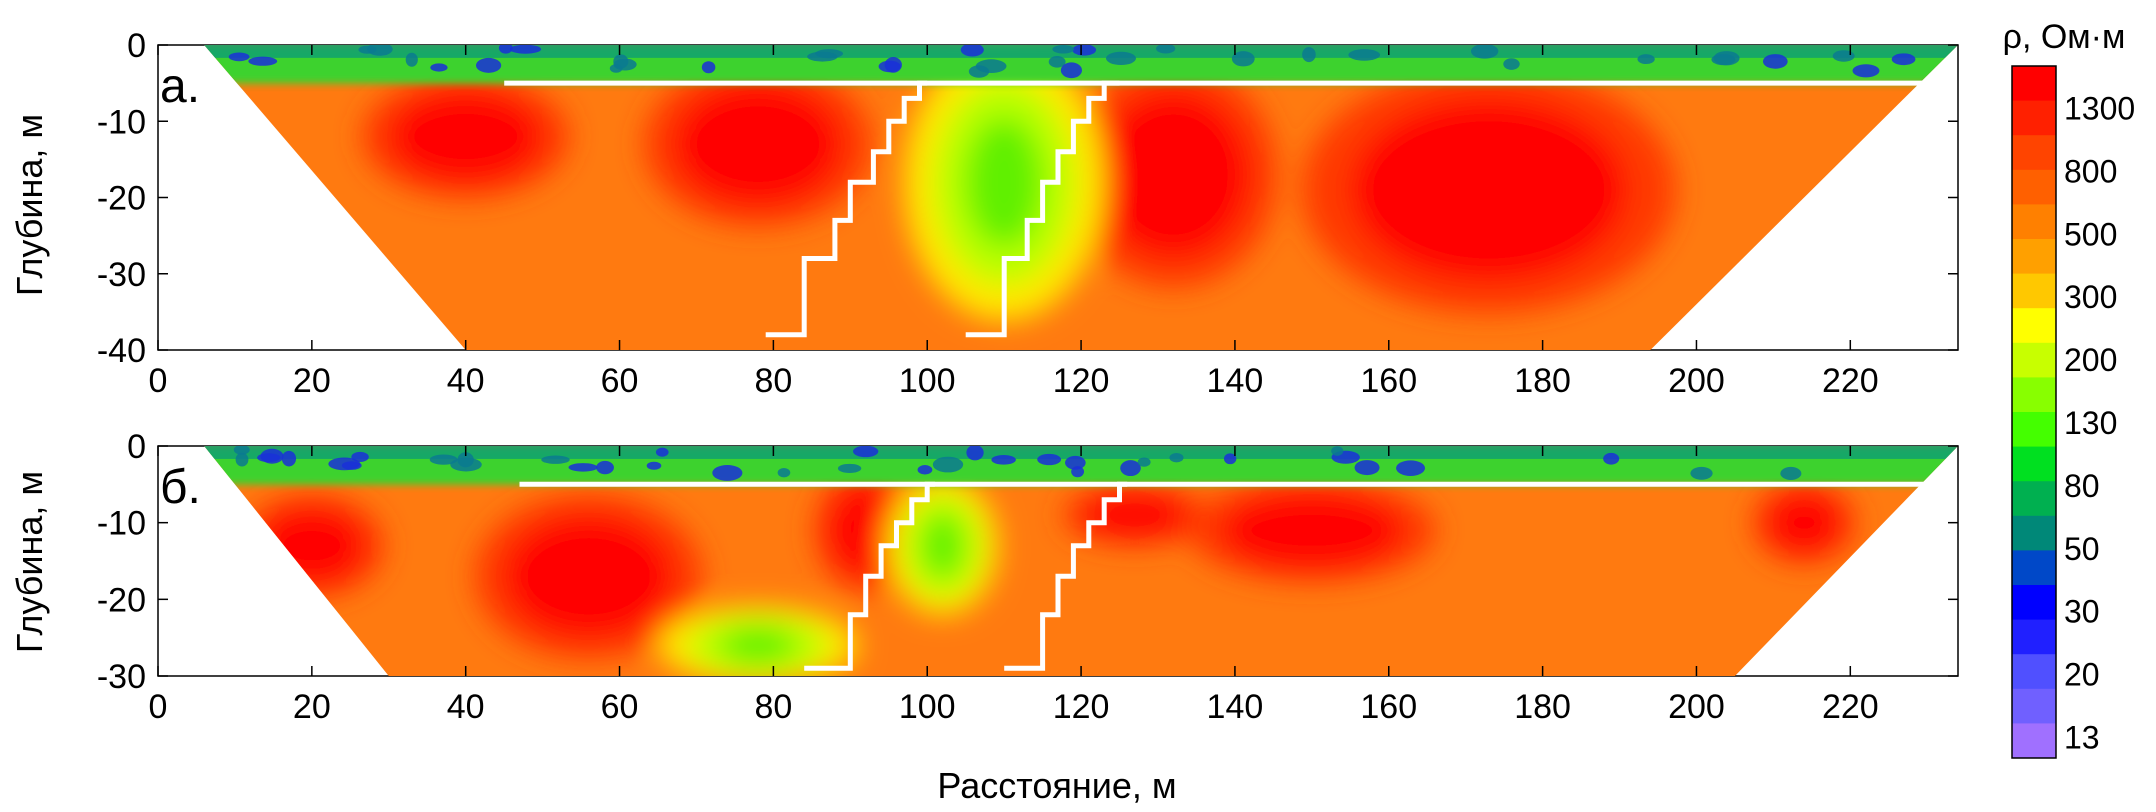  I want to click on y-tick-label: -30, so click(121, 275).